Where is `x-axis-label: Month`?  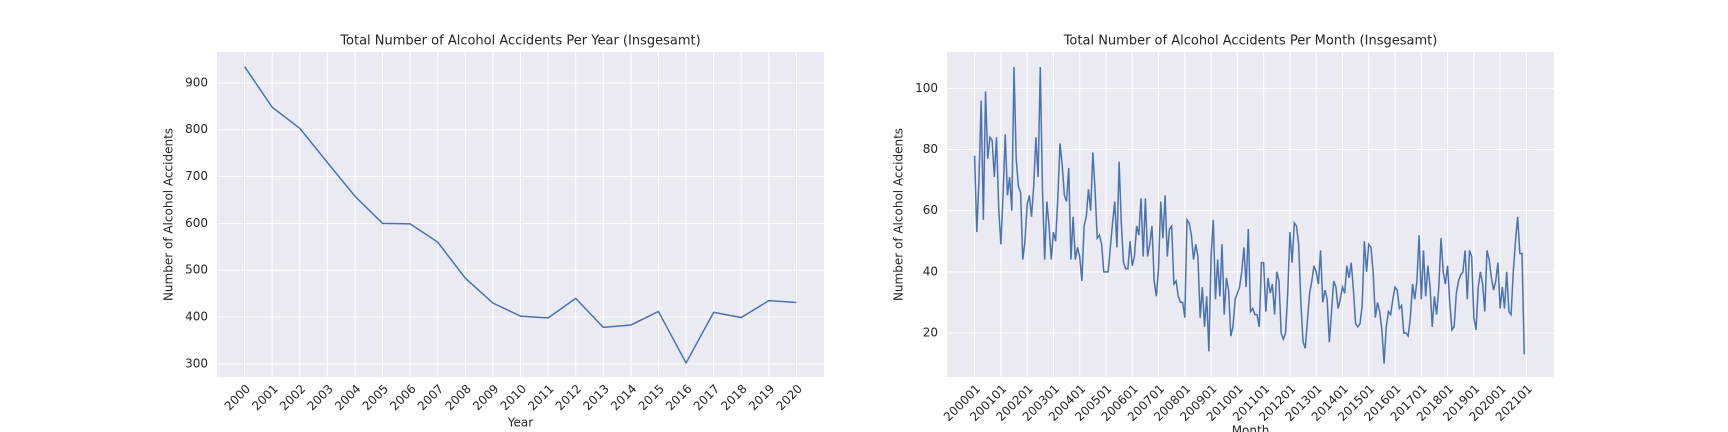 x-axis-label: Month is located at coordinates (1251, 428).